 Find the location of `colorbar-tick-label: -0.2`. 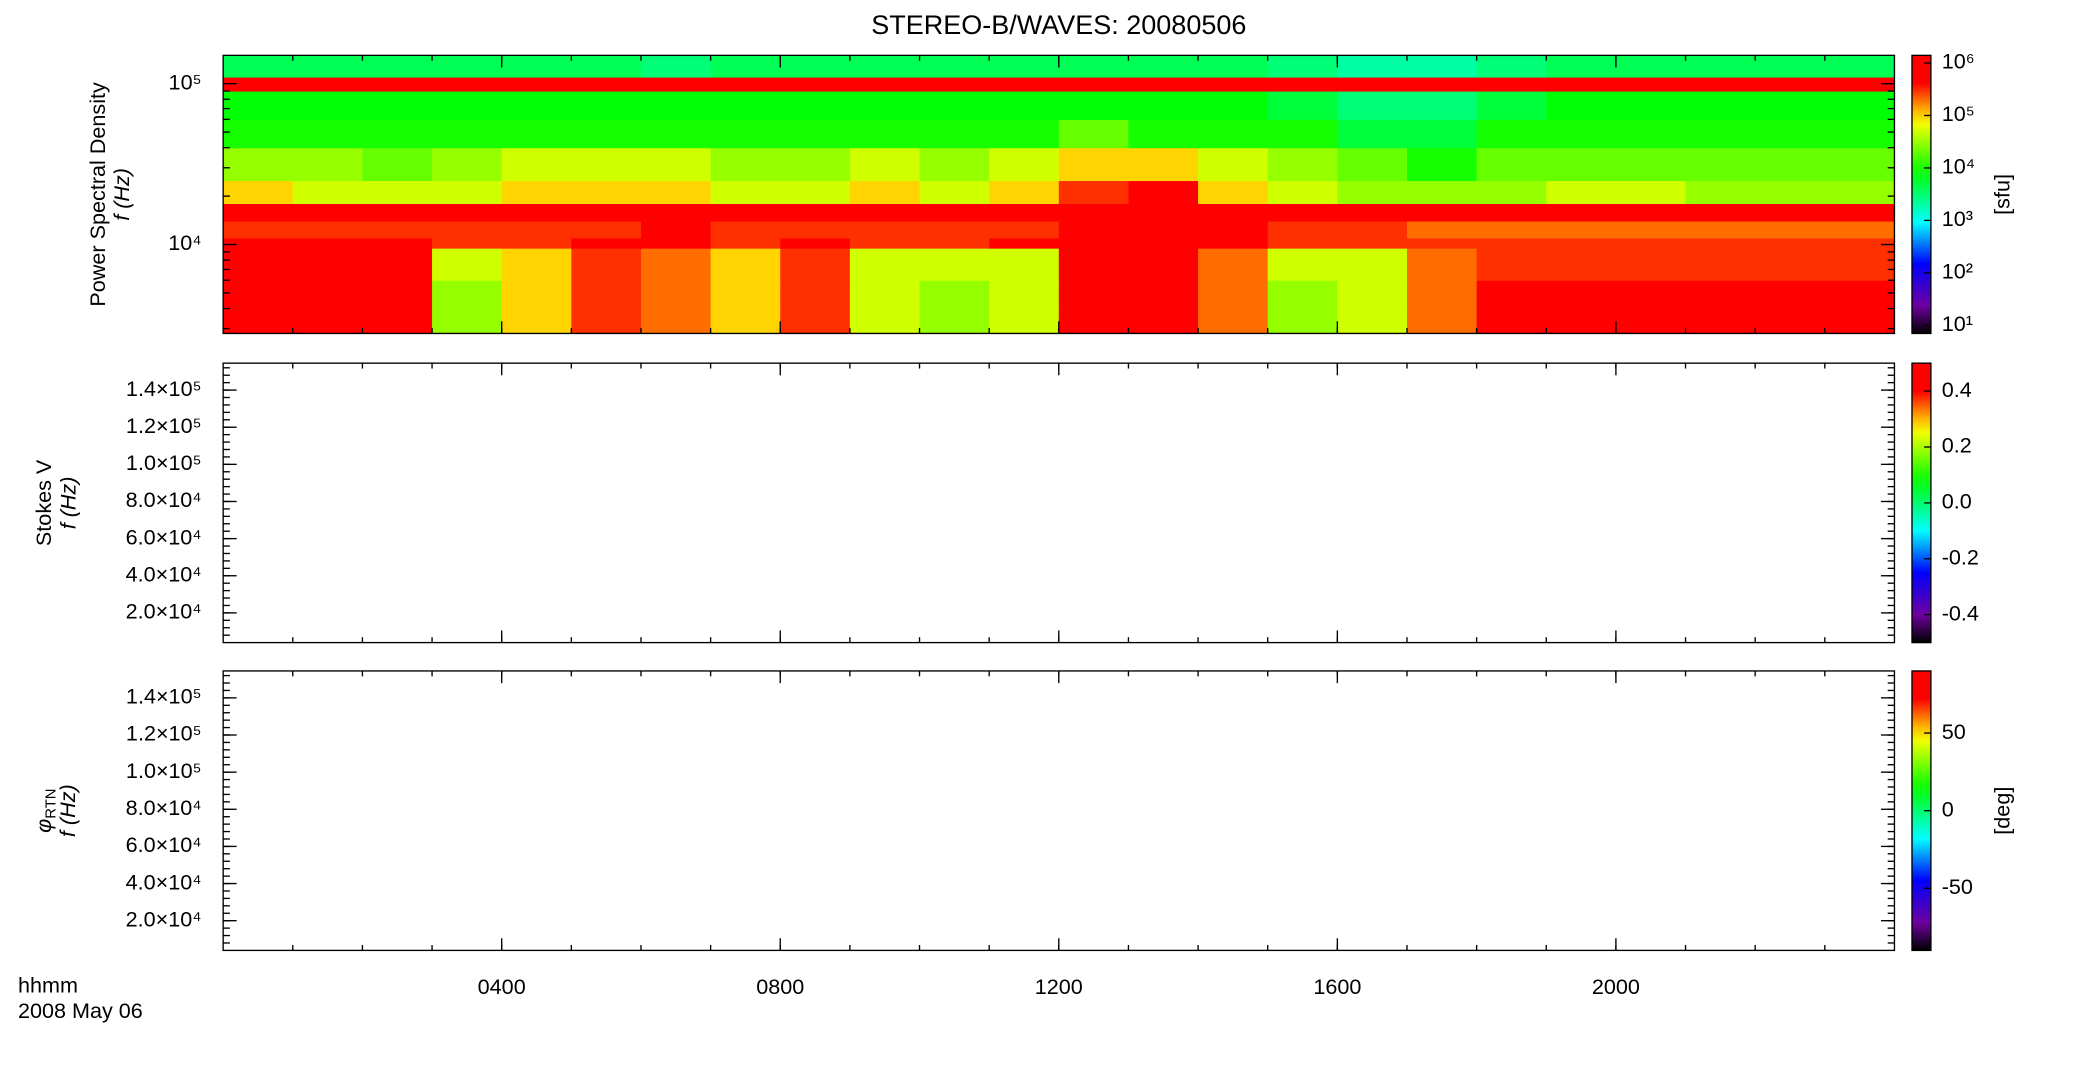

colorbar-tick-label: -0.2 is located at coordinates (1960, 556).